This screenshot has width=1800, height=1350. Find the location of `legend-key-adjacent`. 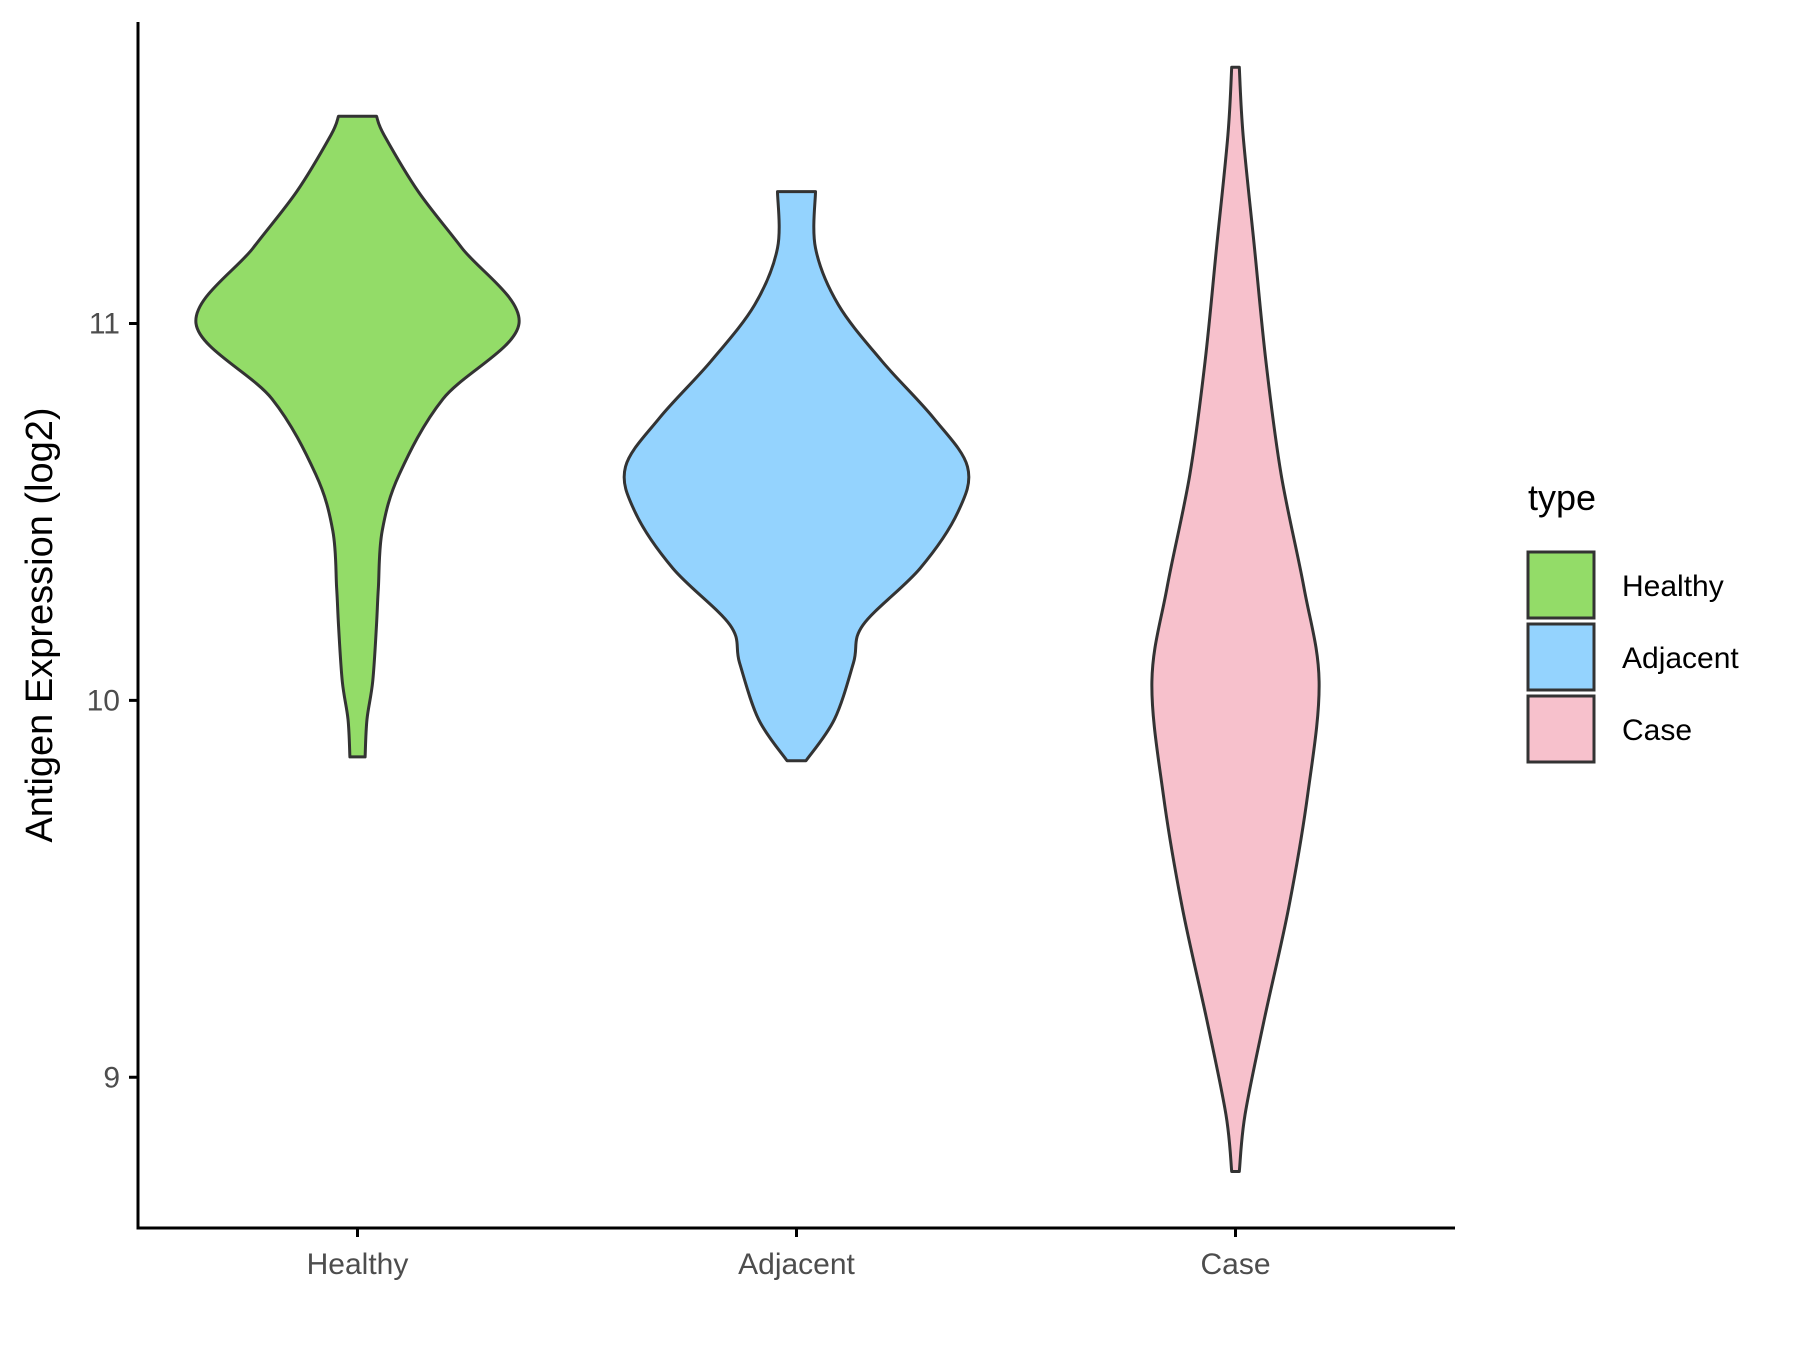

legend-key-adjacent is located at coordinates (1561, 657).